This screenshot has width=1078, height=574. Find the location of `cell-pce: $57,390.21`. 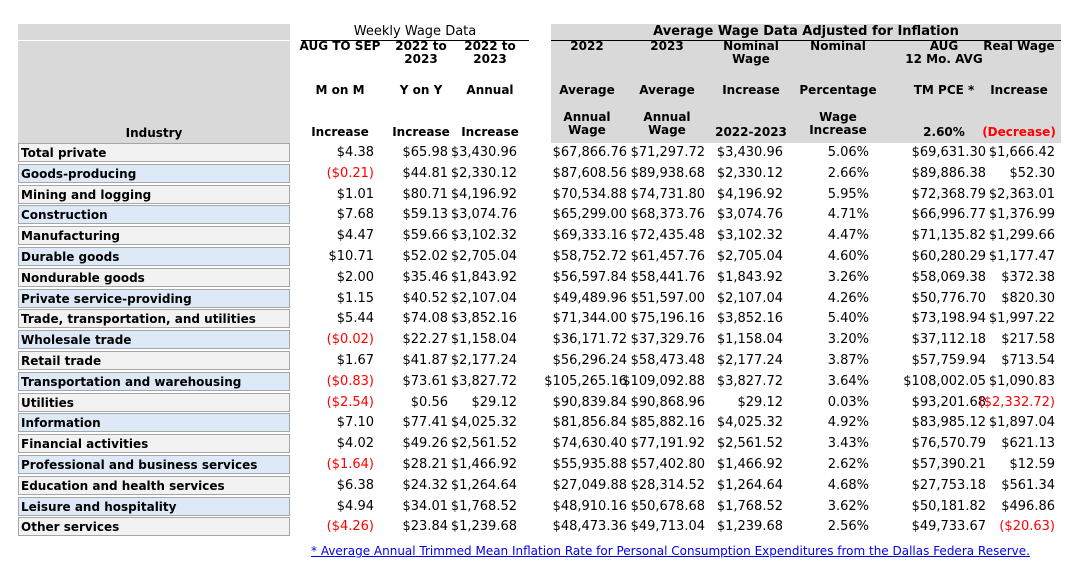

cell-pce: $57,390.21 is located at coordinates (948, 464).